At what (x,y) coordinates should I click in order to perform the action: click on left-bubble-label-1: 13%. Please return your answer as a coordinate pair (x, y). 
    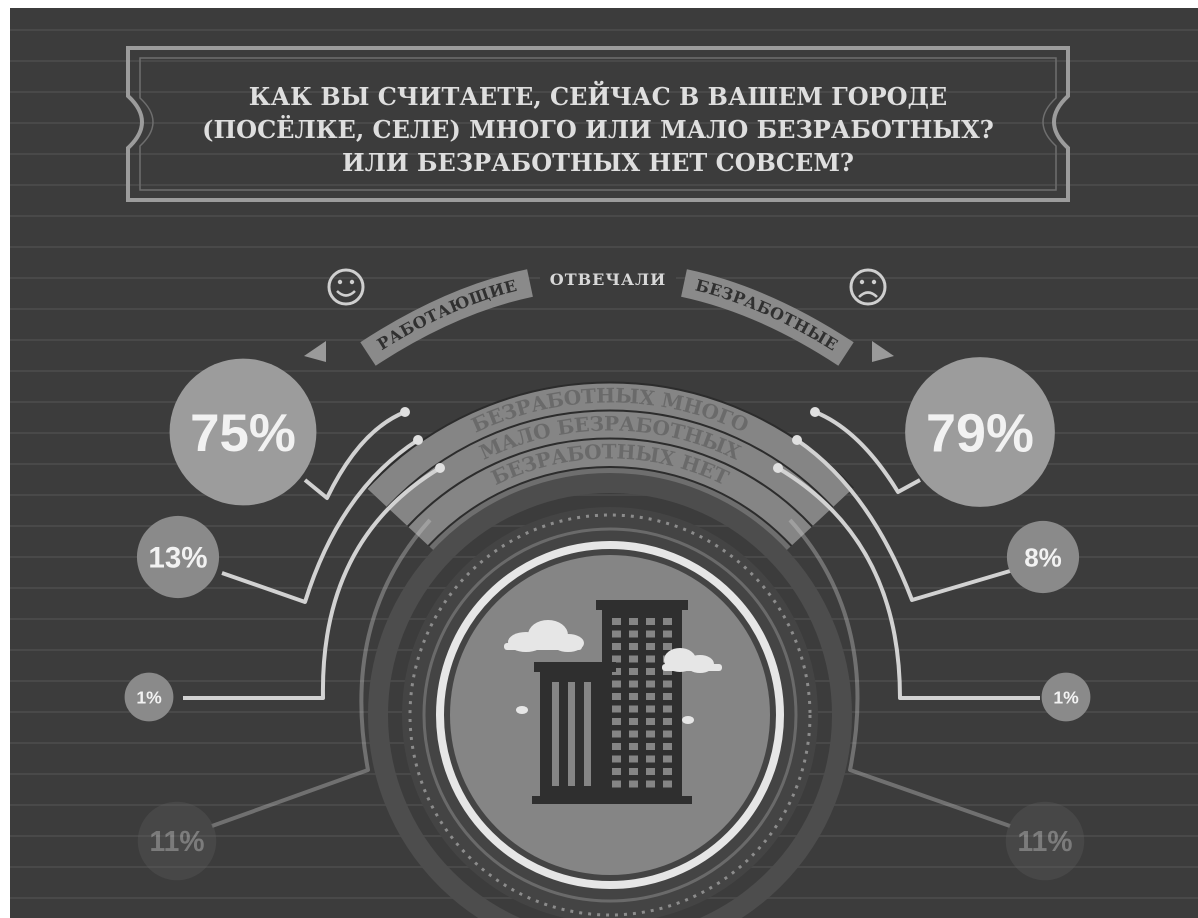
    Looking at the image, I should click on (177, 558).